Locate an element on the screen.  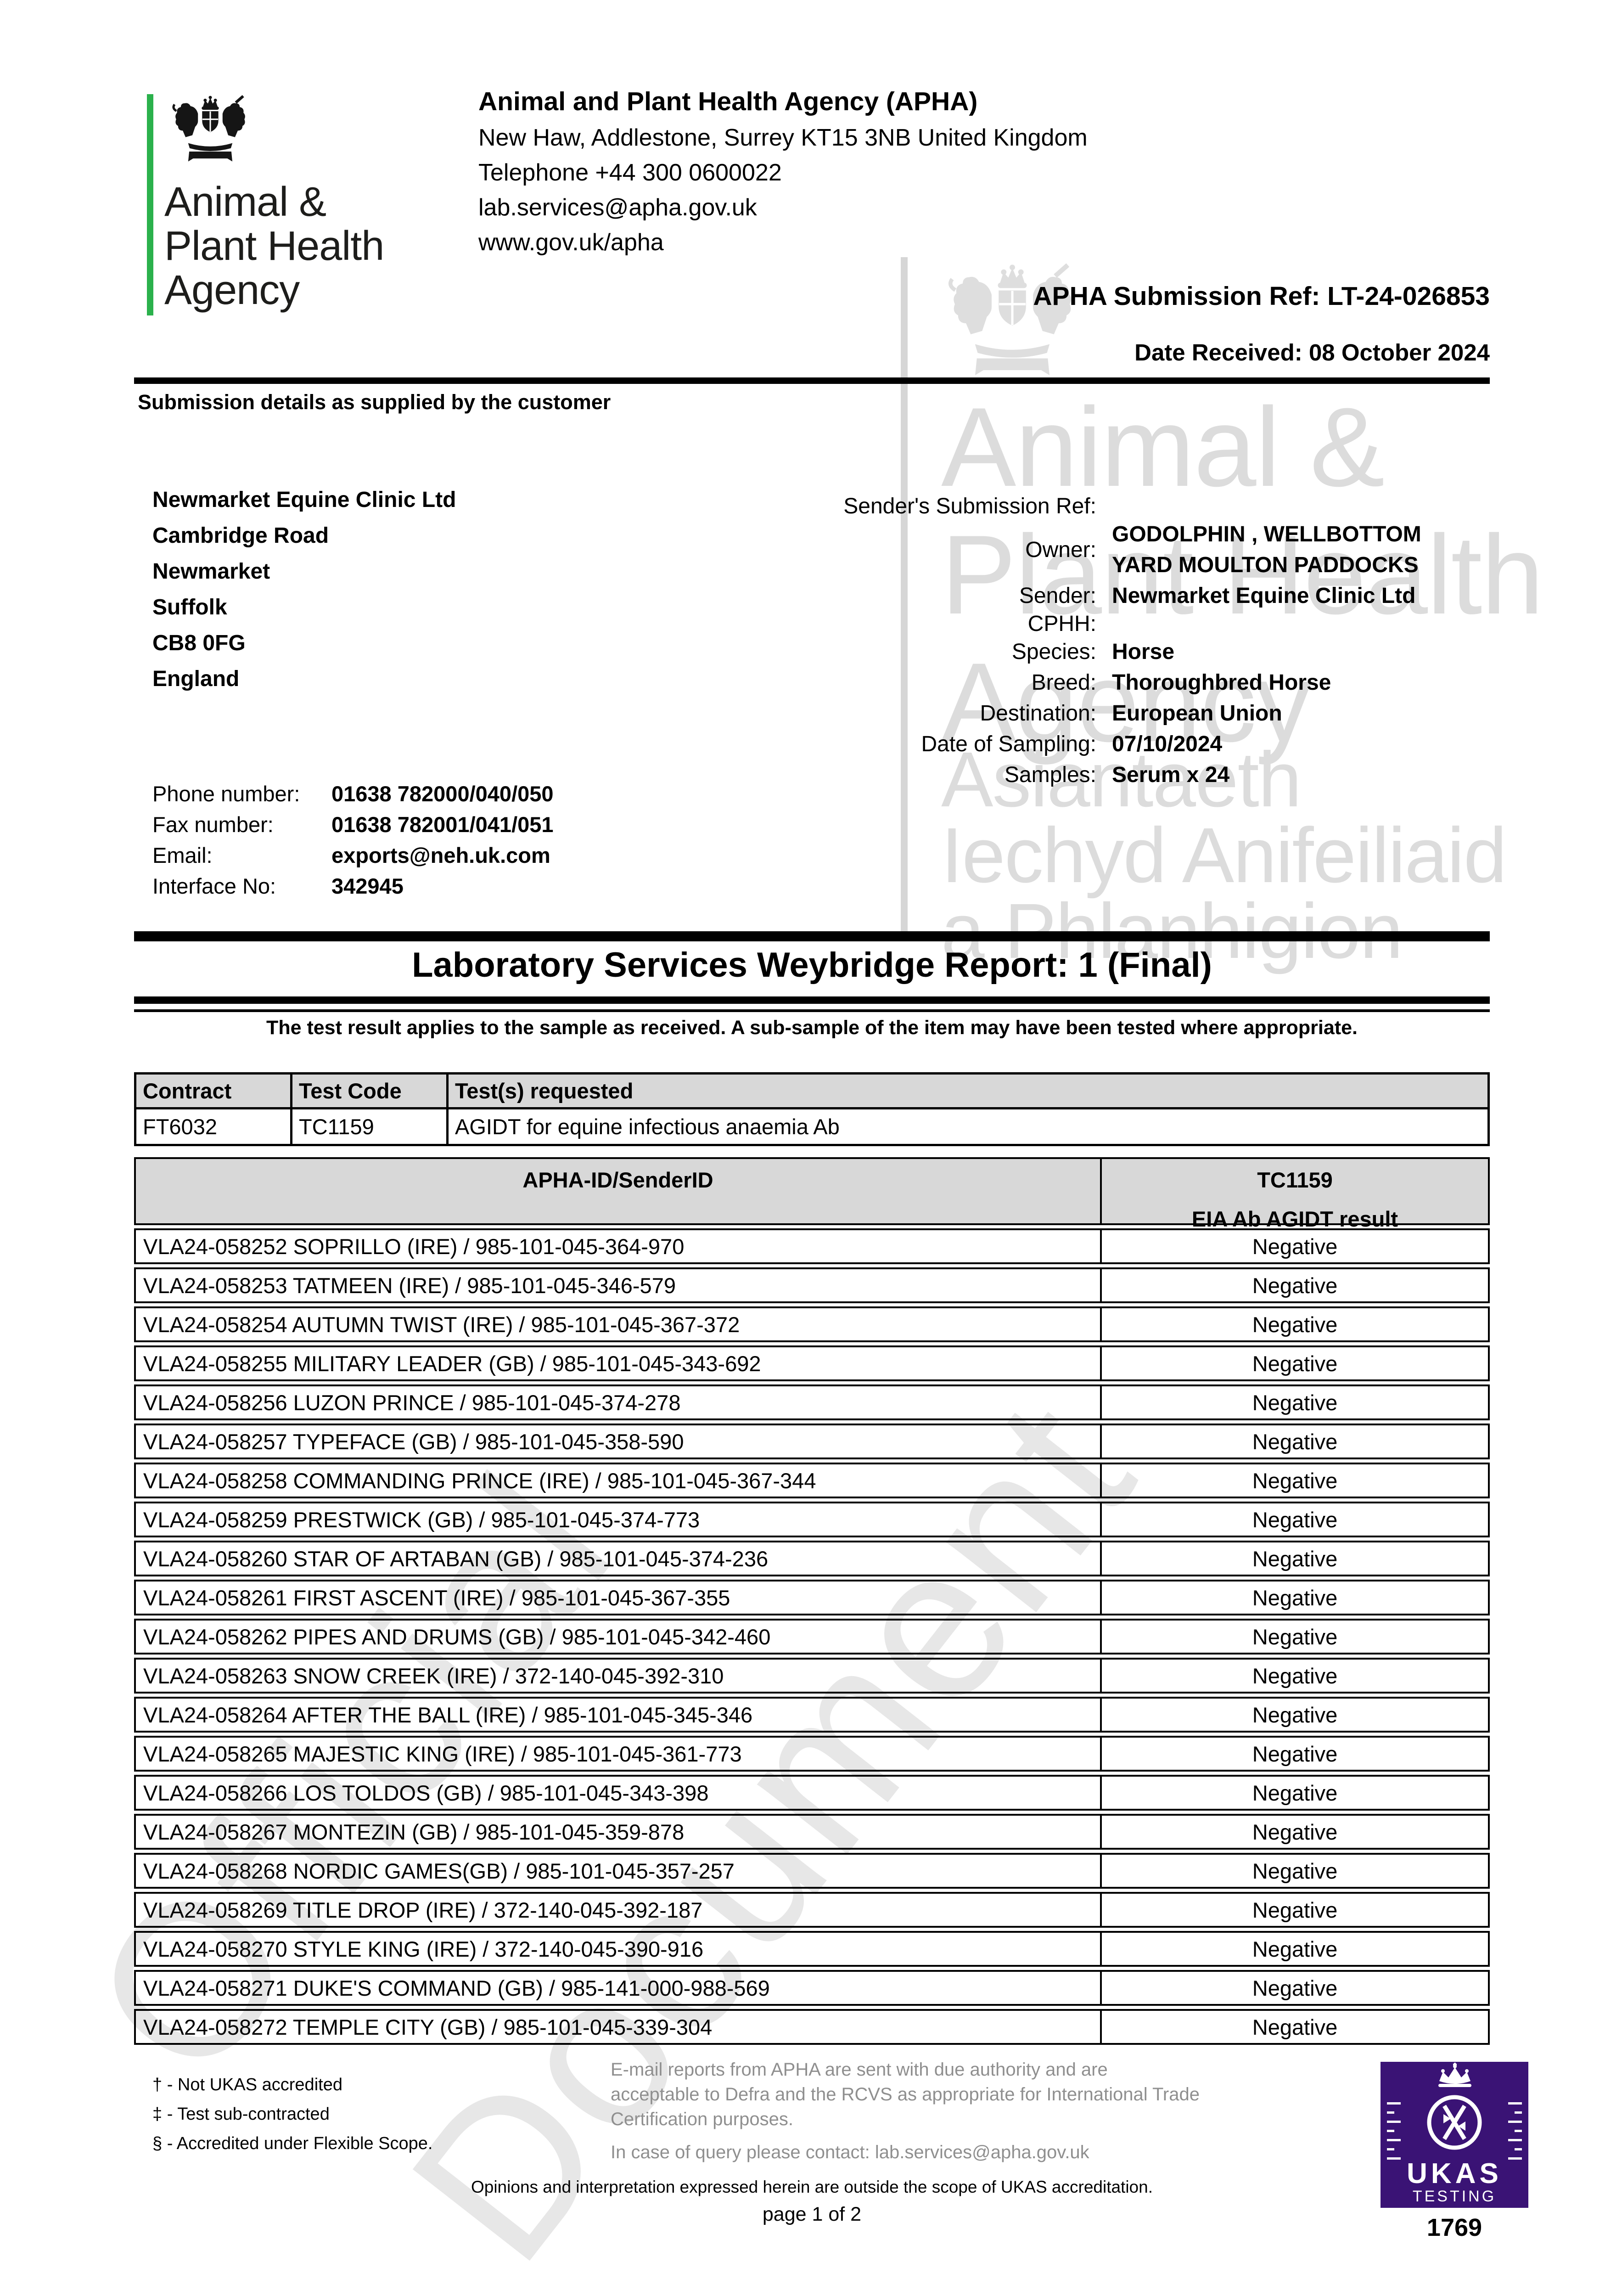
column-header: Test Code is located at coordinates (370, 1091).